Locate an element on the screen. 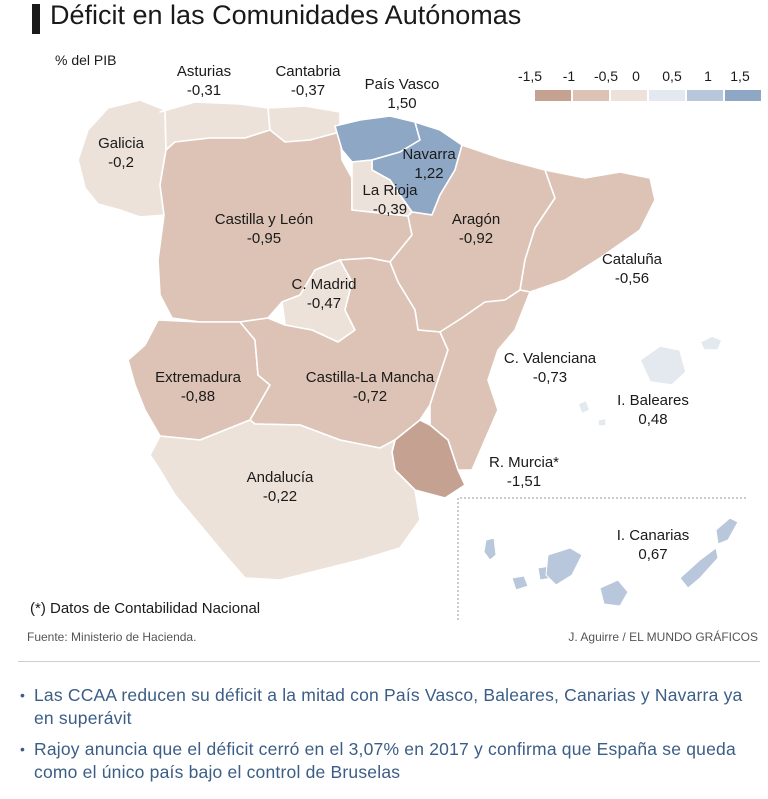 Image resolution: width=768 pixels, height=799 pixels. region-baleares-ibiza is located at coordinates (584, 407).